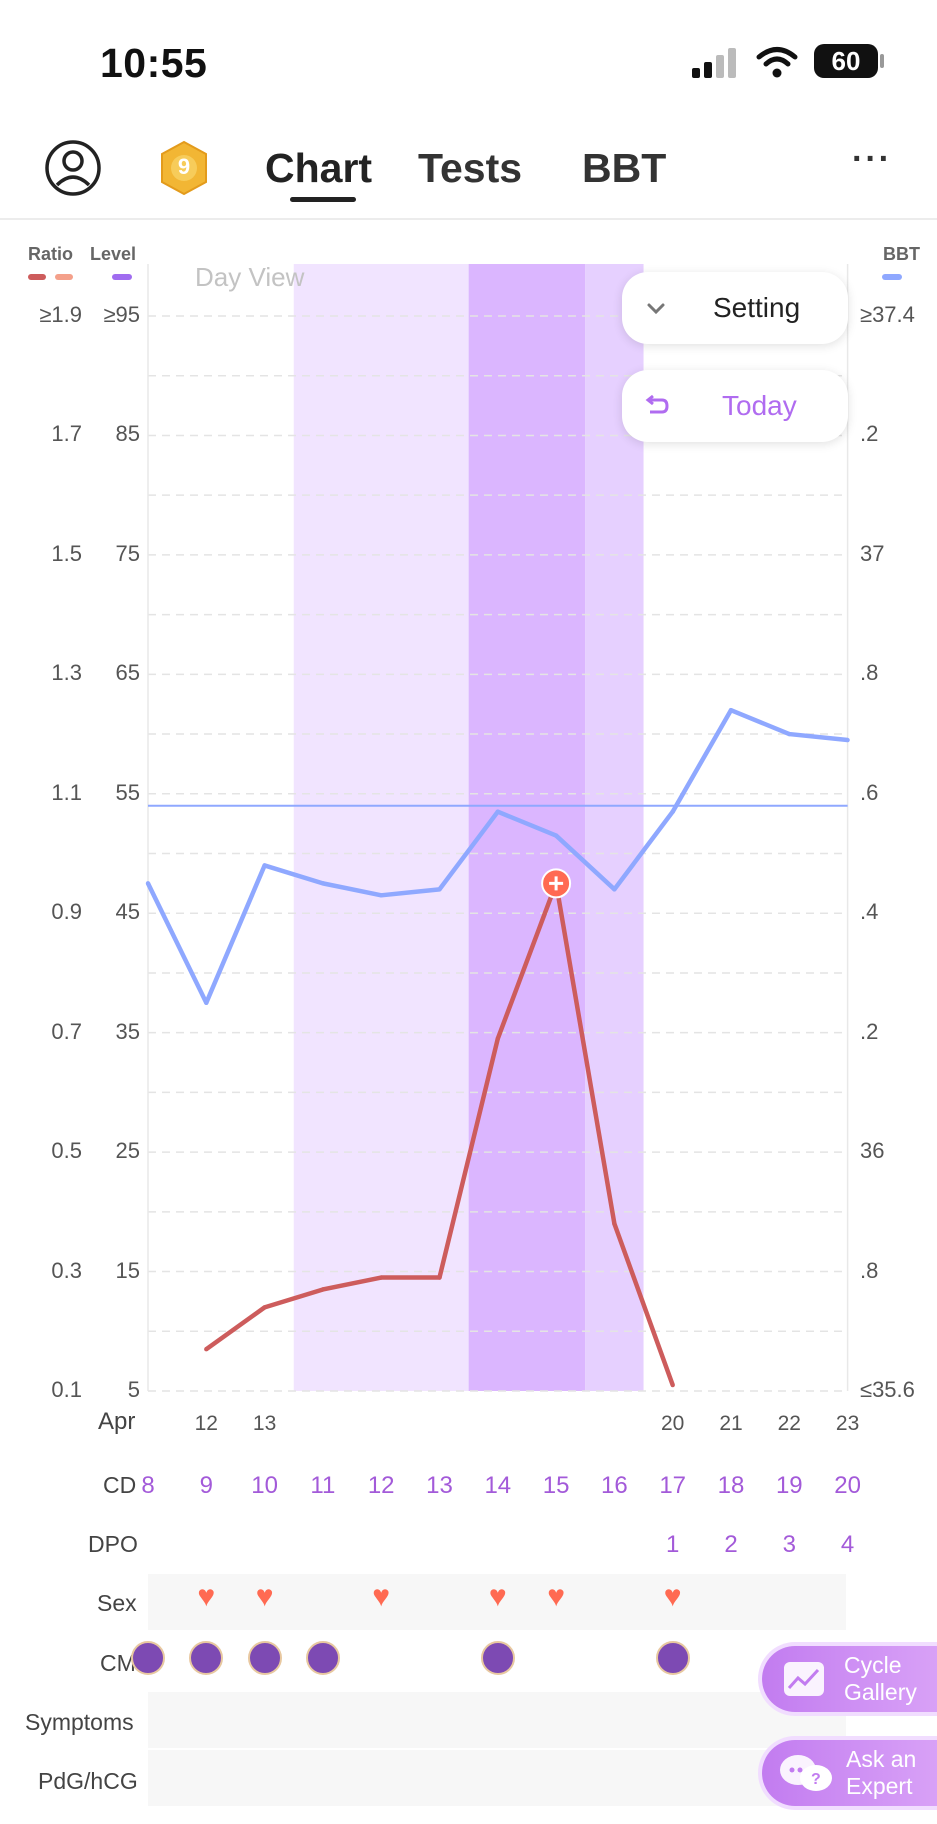  What do you see at coordinates (133, 1389) in the screenshot?
I see `level-tick: 5` at bounding box center [133, 1389].